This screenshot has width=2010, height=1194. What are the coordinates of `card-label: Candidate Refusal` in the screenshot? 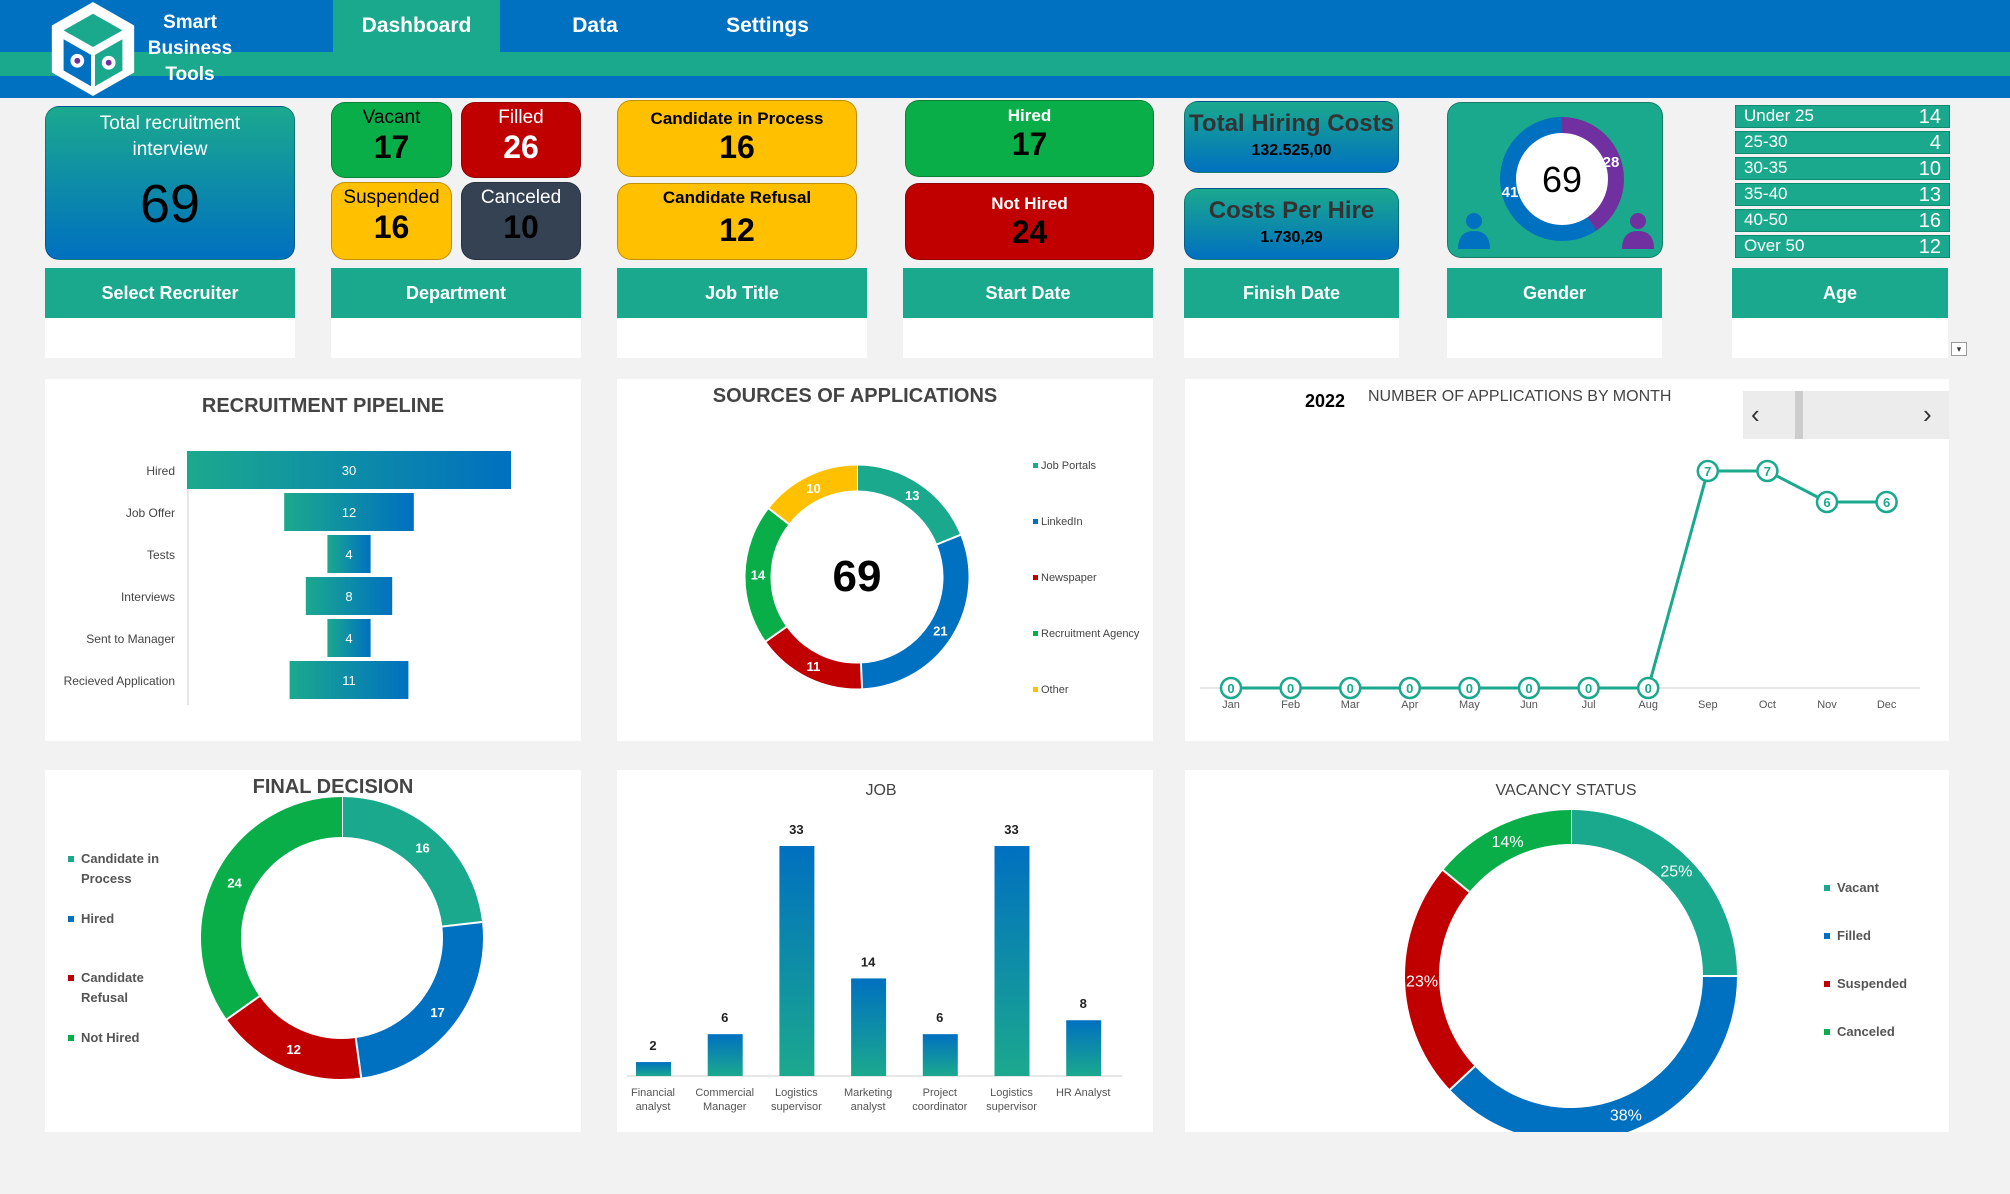 It's located at (737, 197).